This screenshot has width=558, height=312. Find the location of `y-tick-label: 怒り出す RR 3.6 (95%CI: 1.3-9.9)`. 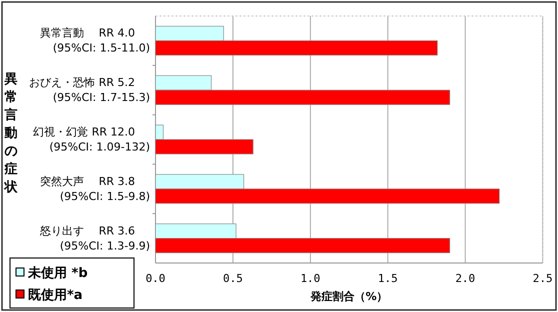

y-tick-label: 怒り出す RR 3.6 (95%CI: 1.3-9.9) is located at coordinates (94, 238).